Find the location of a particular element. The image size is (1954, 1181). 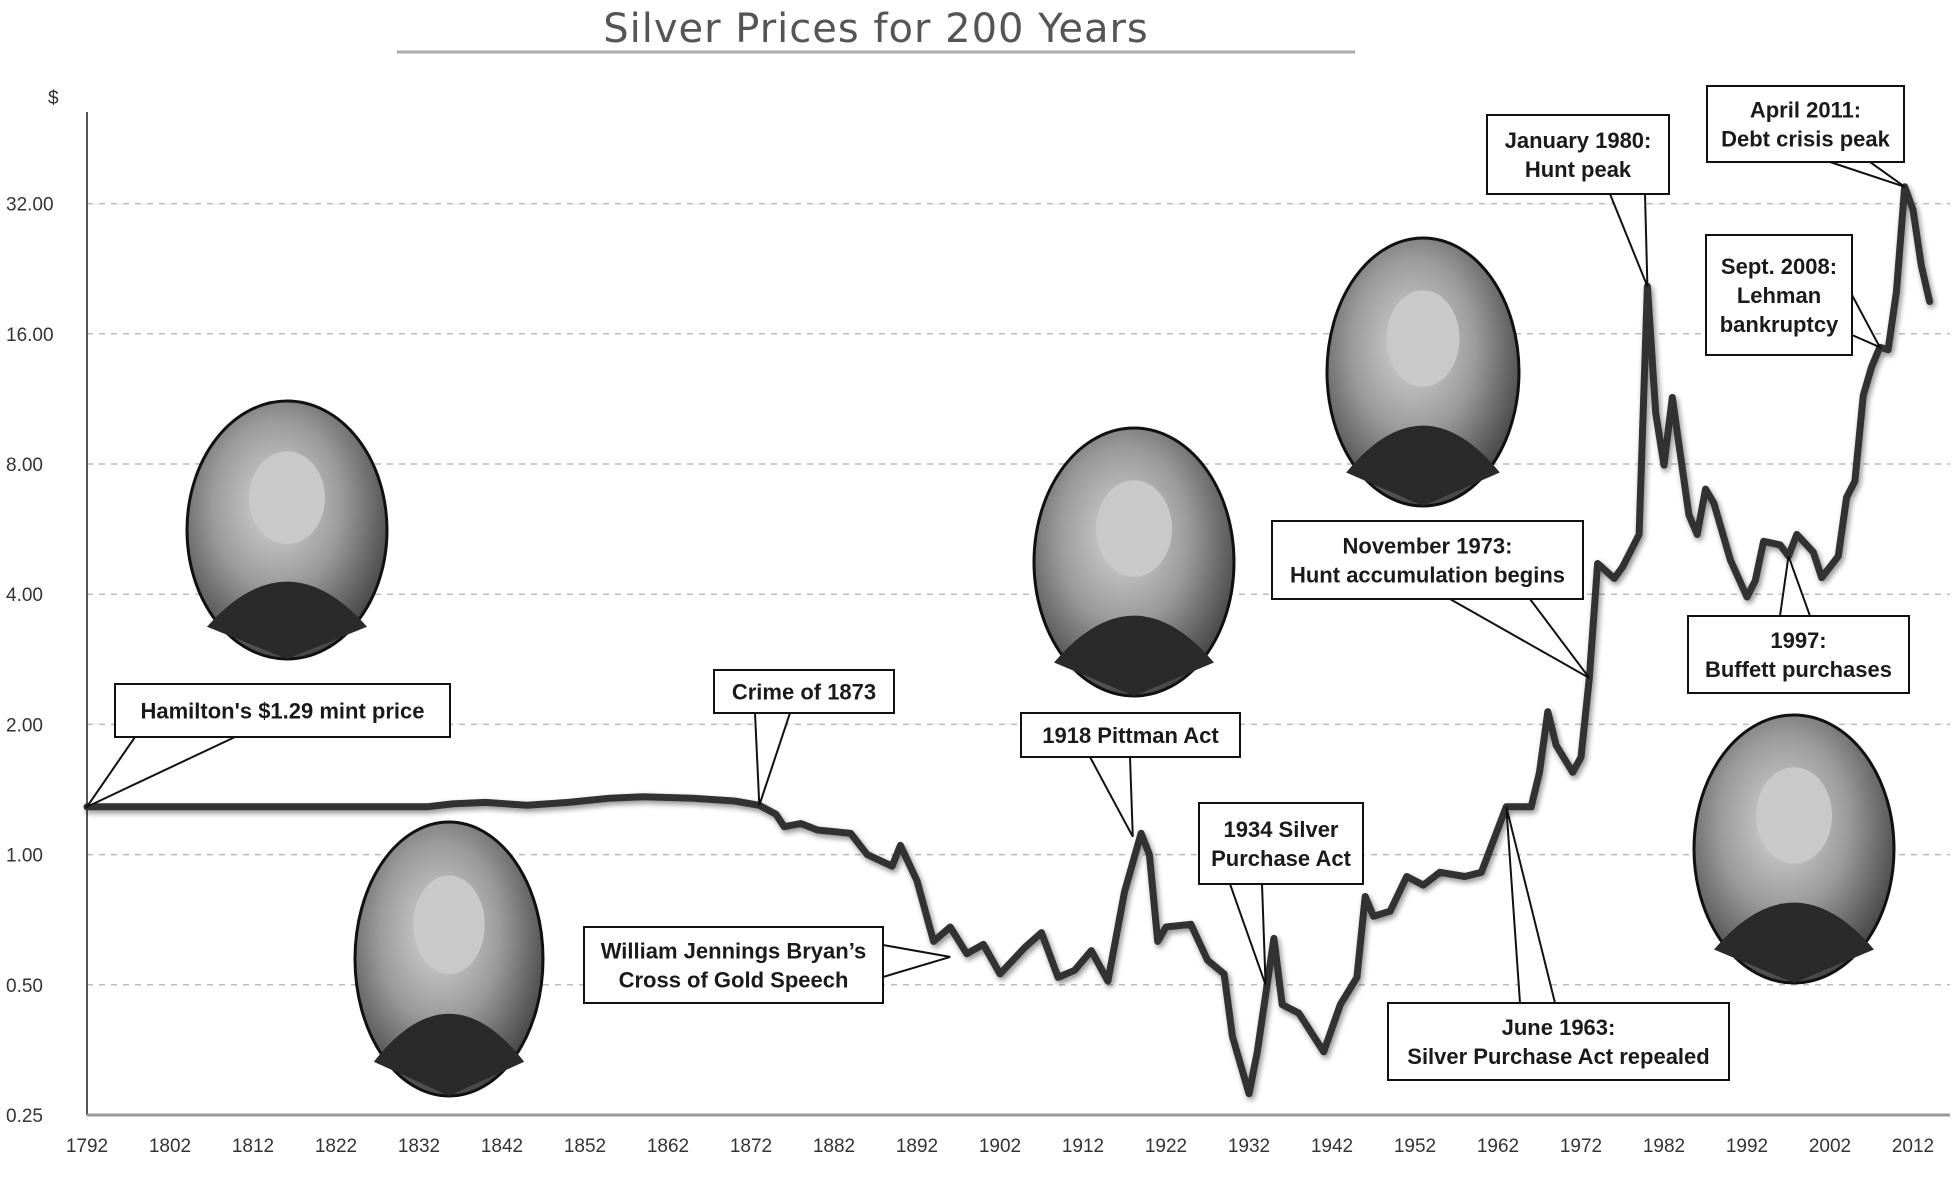

y-axis-label: $ is located at coordinates (53, 98).